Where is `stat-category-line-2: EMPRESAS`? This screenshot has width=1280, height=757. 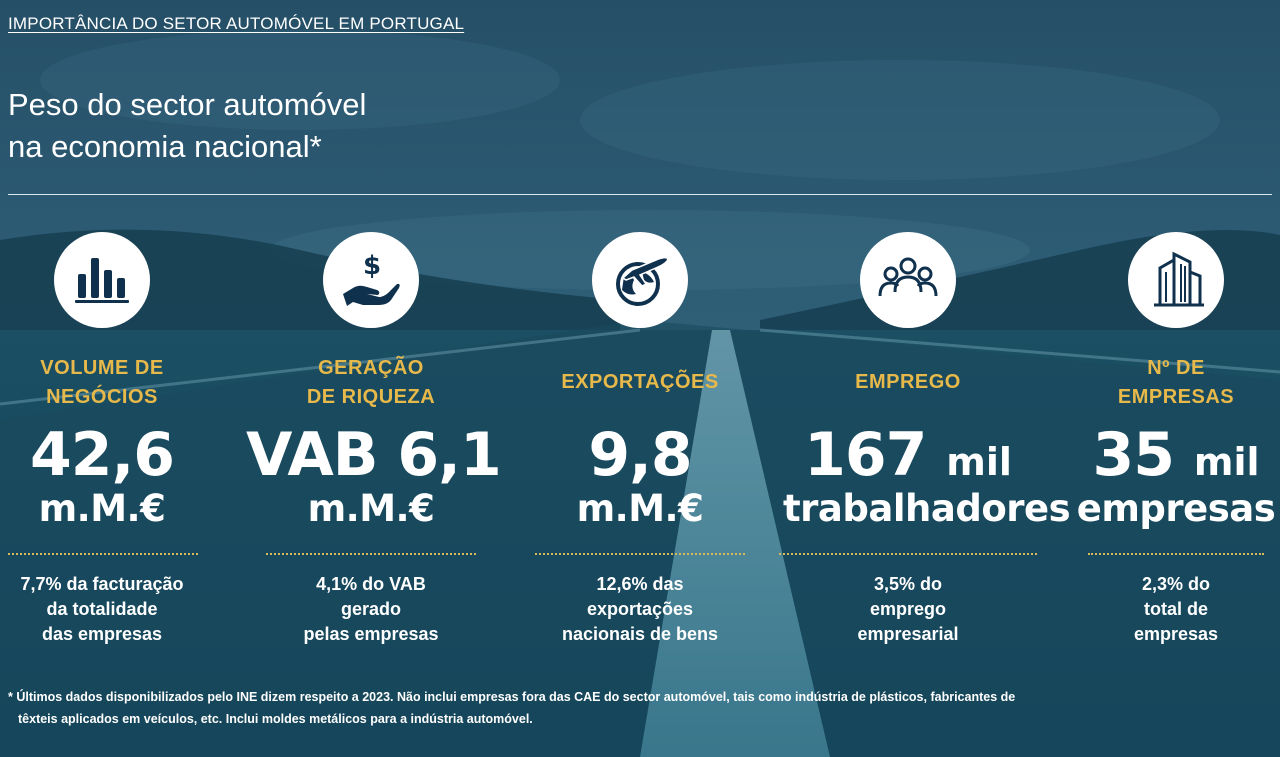 stat-category-line-2: EMPRESAS is located at coordinates (1176, 397).